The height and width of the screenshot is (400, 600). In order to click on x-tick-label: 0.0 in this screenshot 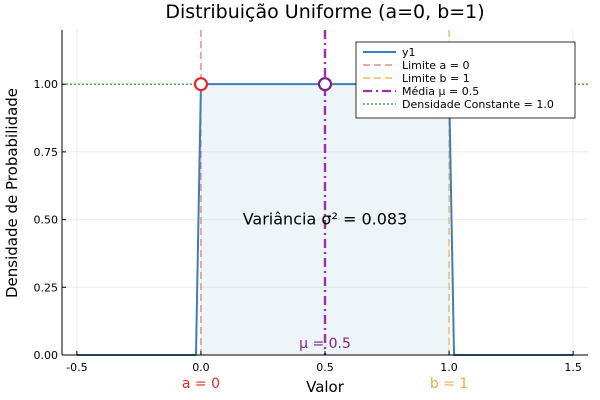, I will do `click(201, 367)`.